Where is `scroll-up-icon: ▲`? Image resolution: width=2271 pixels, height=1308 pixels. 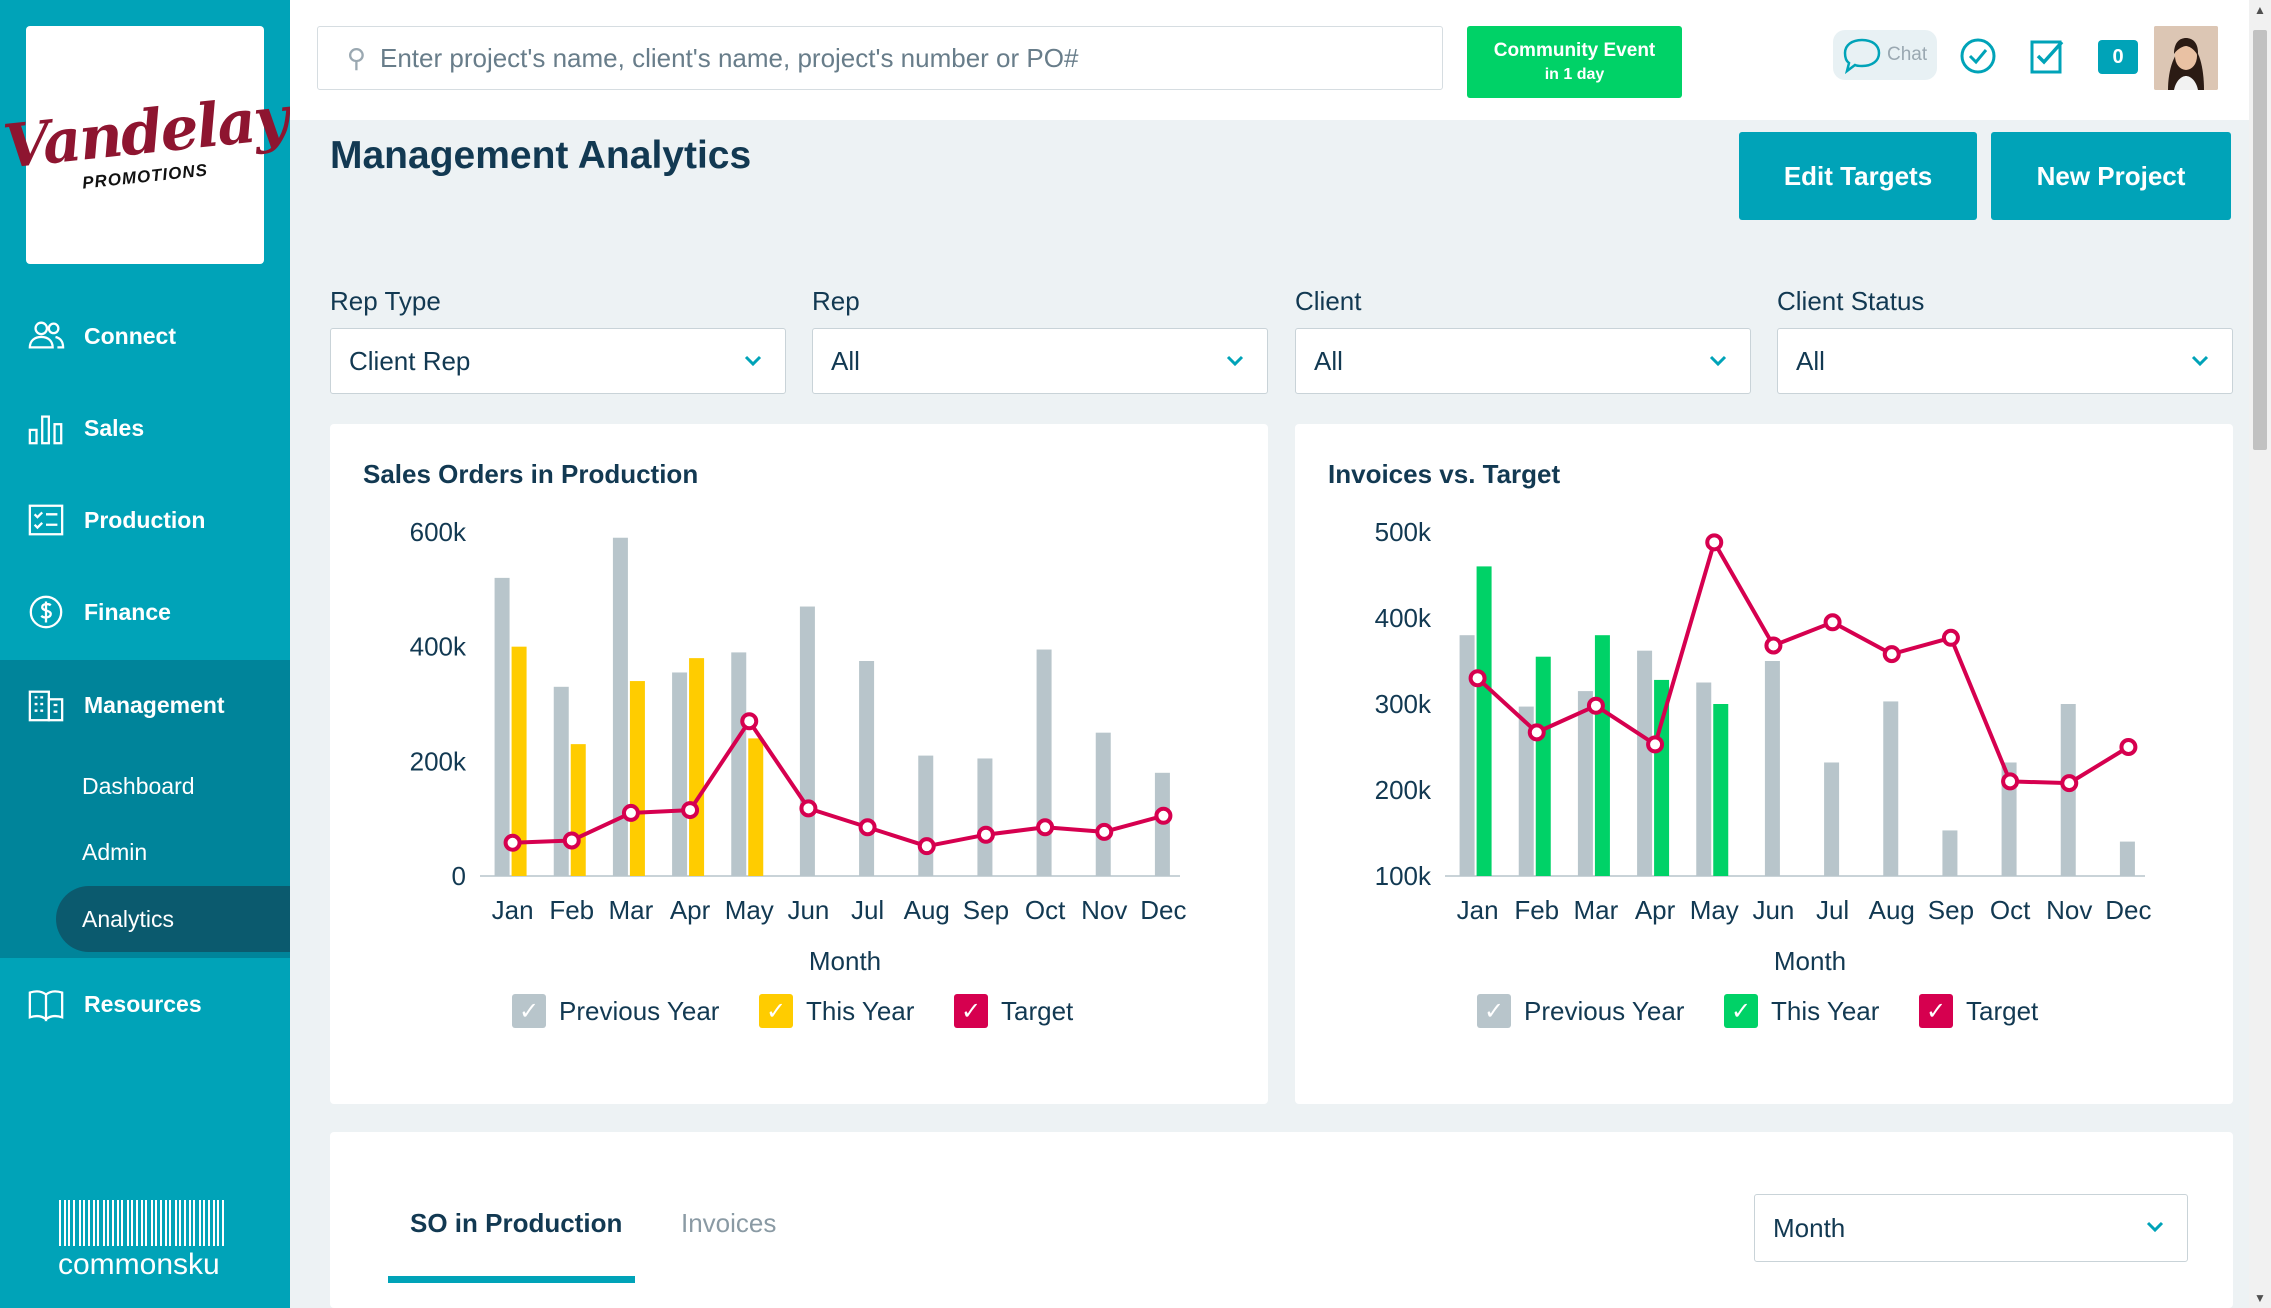
scroll-up-icon: ▲ is located at coordinates (2260, 10).